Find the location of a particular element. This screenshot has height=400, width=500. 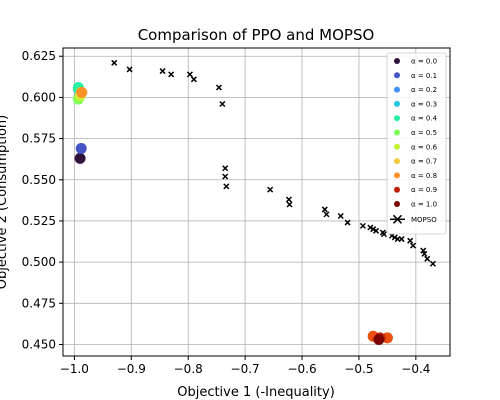

x-tick-label: −1.0 is located at coordinates (74, 369).